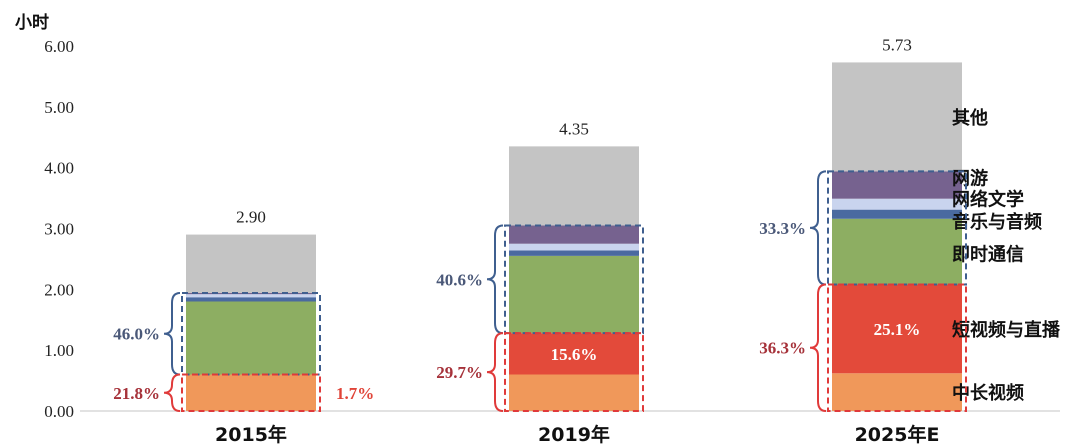 The width and height of the screenshot is (1080, 448). I want to click on percentage-annotation: 1.7%, so click(355, 393).